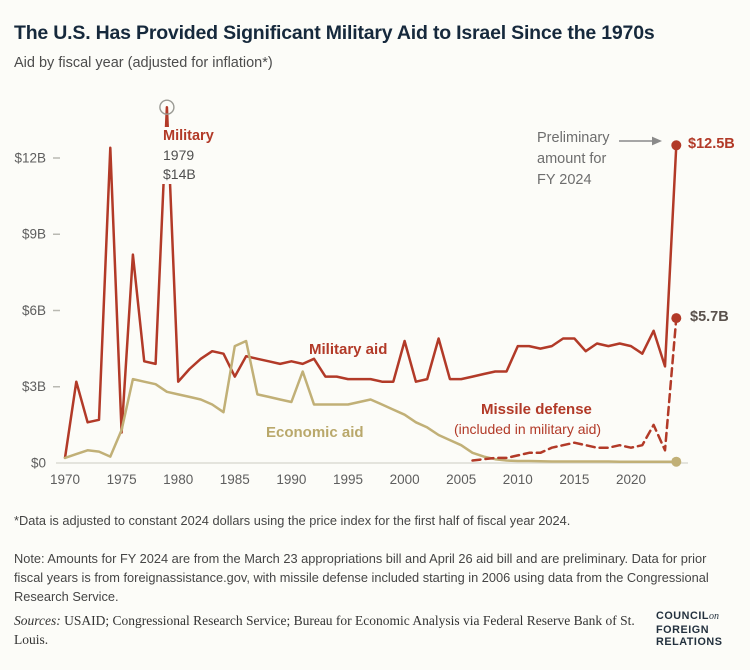 This screenshot has width=750, height=670. I want to click on svg-text: 2020, so click(631, 479).